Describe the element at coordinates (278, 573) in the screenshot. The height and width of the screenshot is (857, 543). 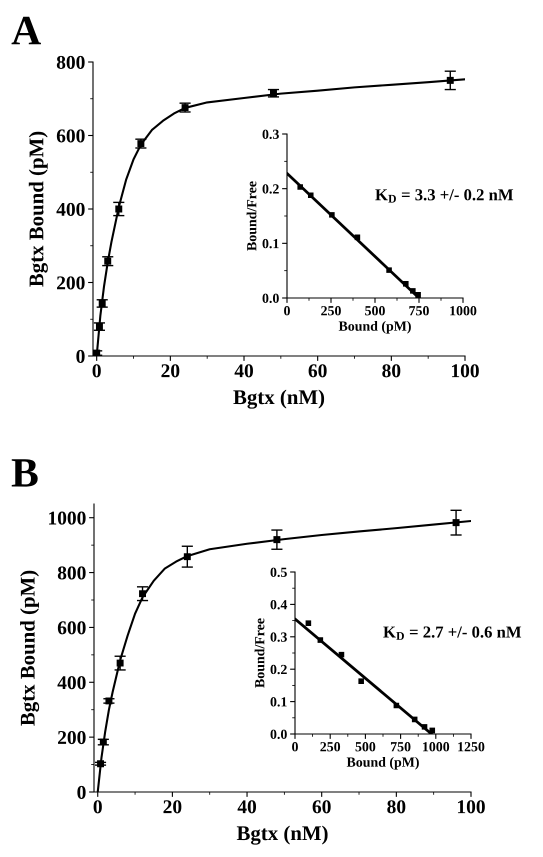
I see `y-tick-label: 0.5` at that location.